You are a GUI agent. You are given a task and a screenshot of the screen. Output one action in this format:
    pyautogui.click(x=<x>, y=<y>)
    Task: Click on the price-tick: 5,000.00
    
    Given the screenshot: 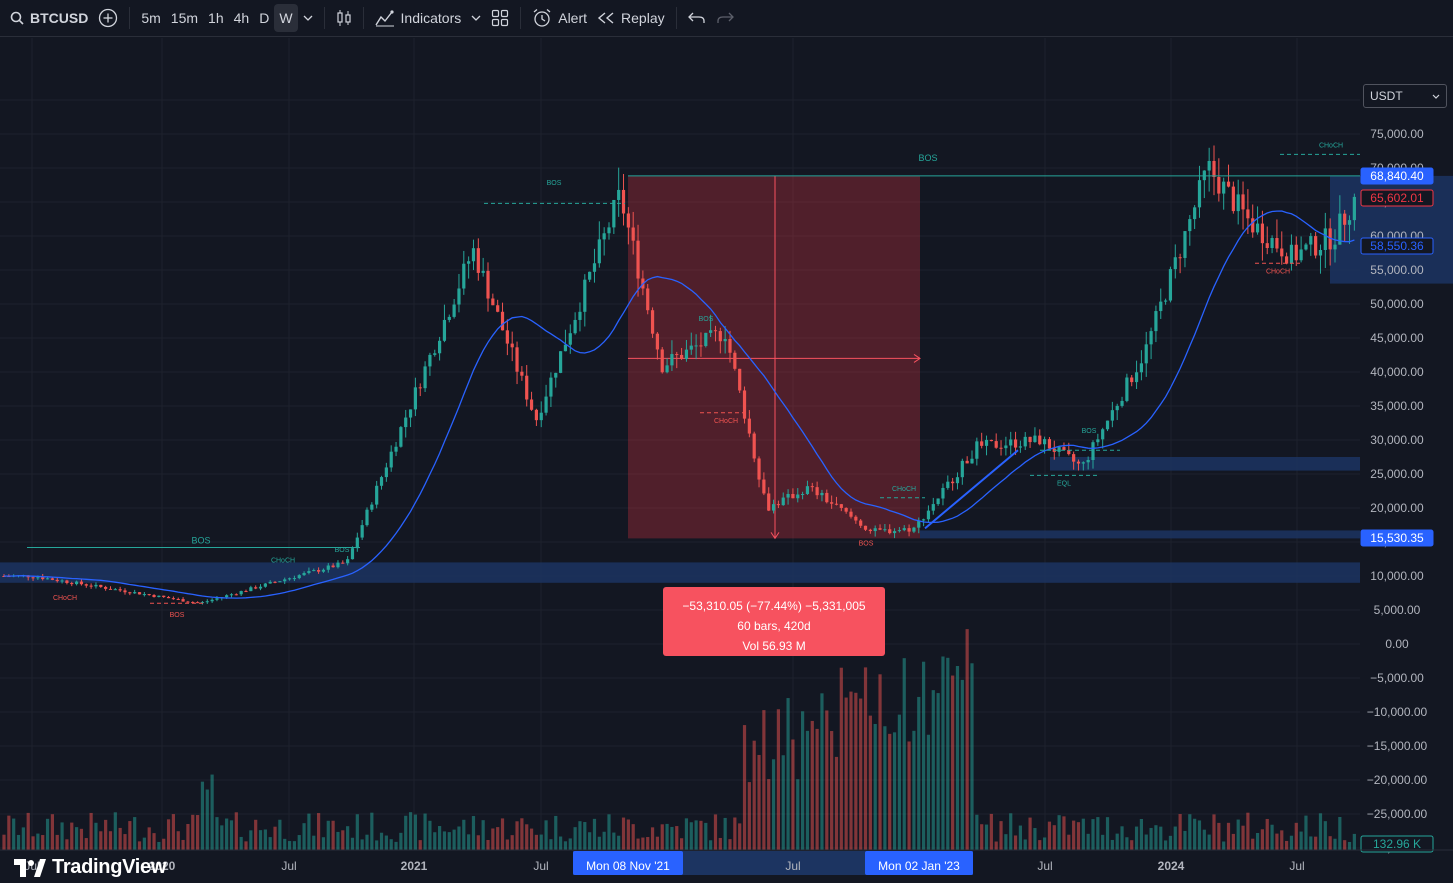 What is the action you would take?
    pyautogui.click(x=1397, y=610)
    